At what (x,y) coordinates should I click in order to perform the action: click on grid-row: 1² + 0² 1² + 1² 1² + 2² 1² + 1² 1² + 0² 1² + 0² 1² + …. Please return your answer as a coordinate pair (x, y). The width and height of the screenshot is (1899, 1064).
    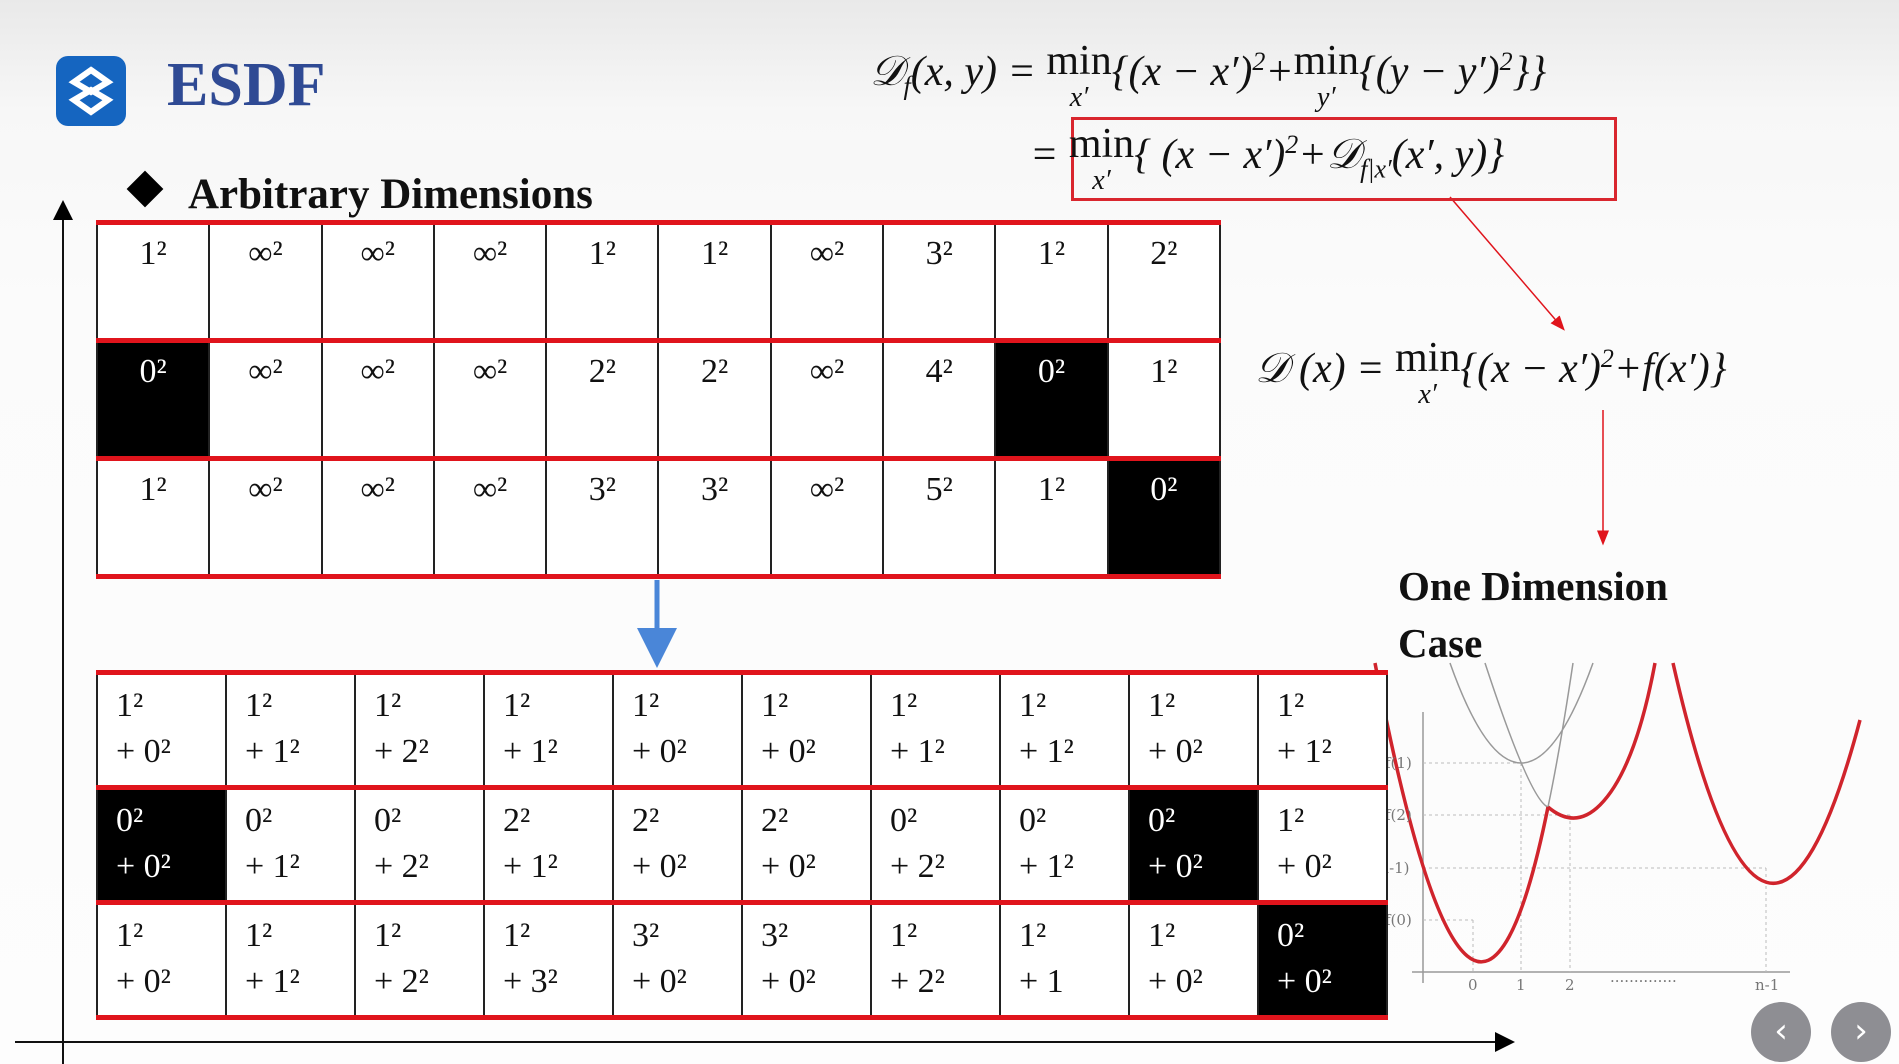
    Looking at the image, I should click on (742, 730).